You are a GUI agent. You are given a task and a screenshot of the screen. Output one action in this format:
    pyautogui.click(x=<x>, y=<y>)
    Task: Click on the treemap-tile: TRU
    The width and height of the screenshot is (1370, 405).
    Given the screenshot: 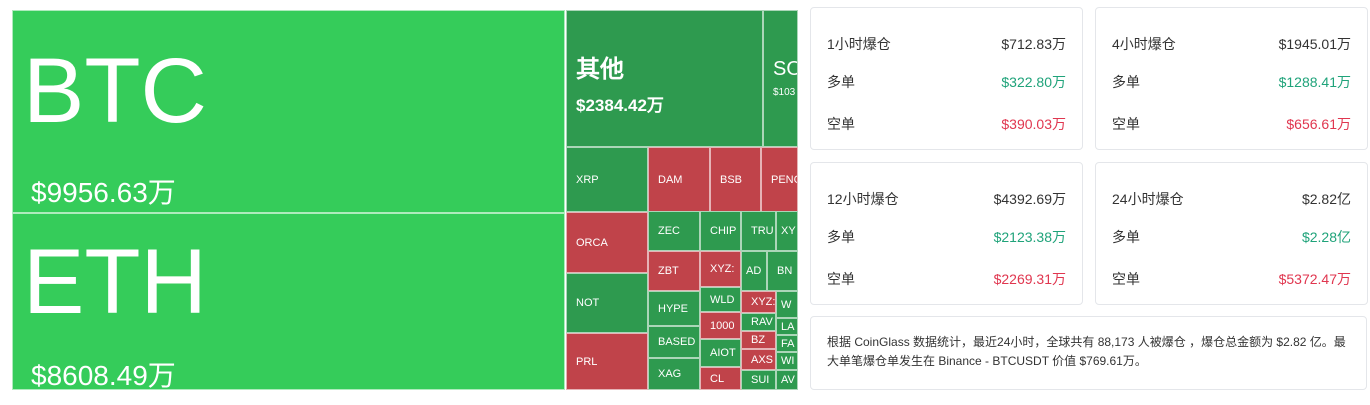 What is the action you would take?
    pyautogui.click(x=758, y=231)
    